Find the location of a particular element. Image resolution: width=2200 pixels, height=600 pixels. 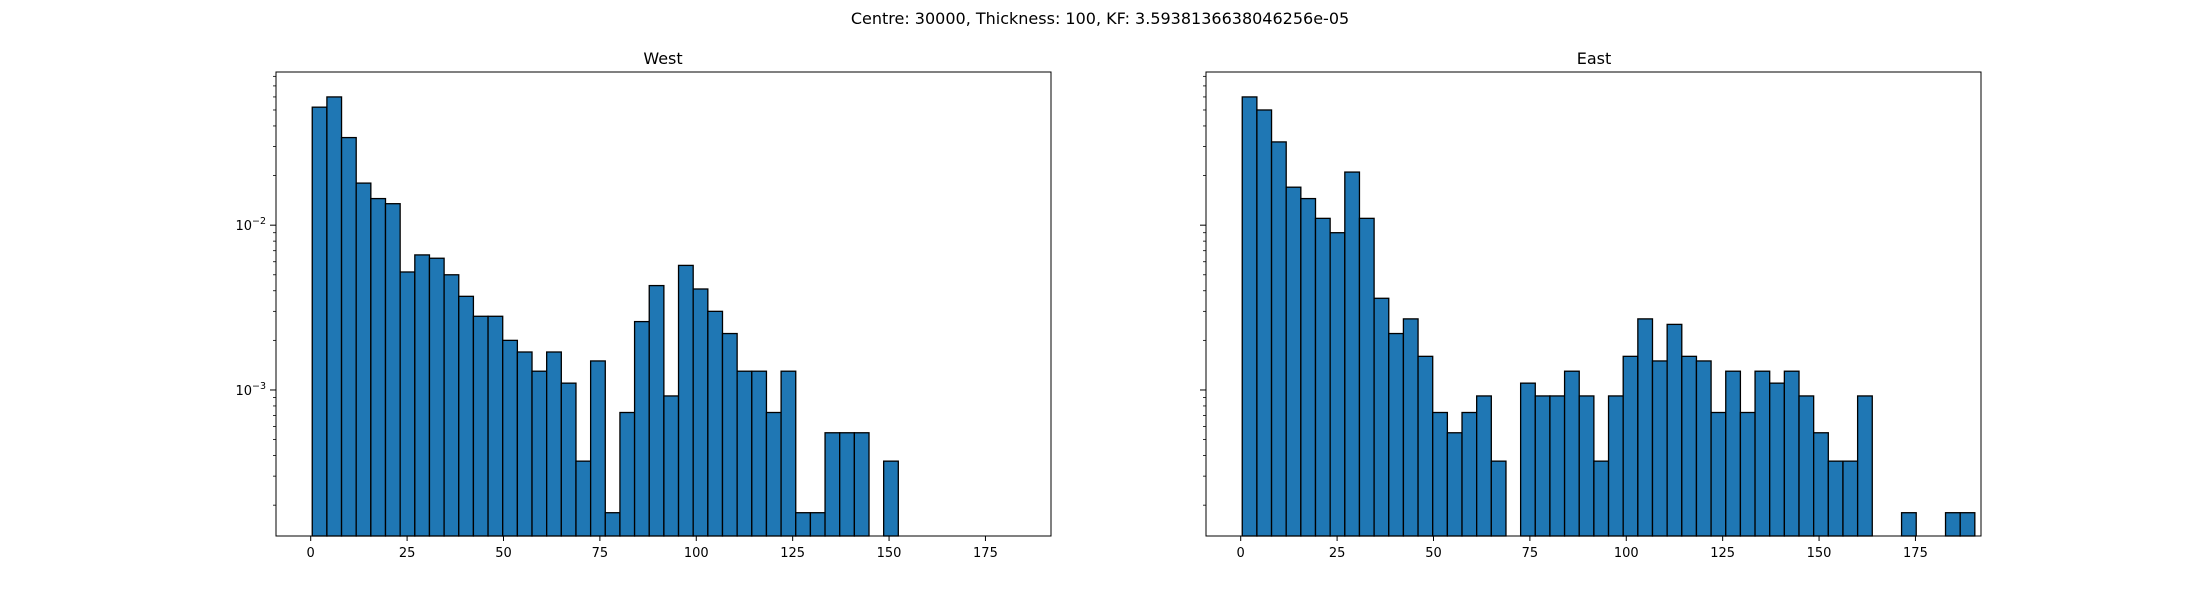

west-x-tick-label: 125 is located at coordinates (792, 553).